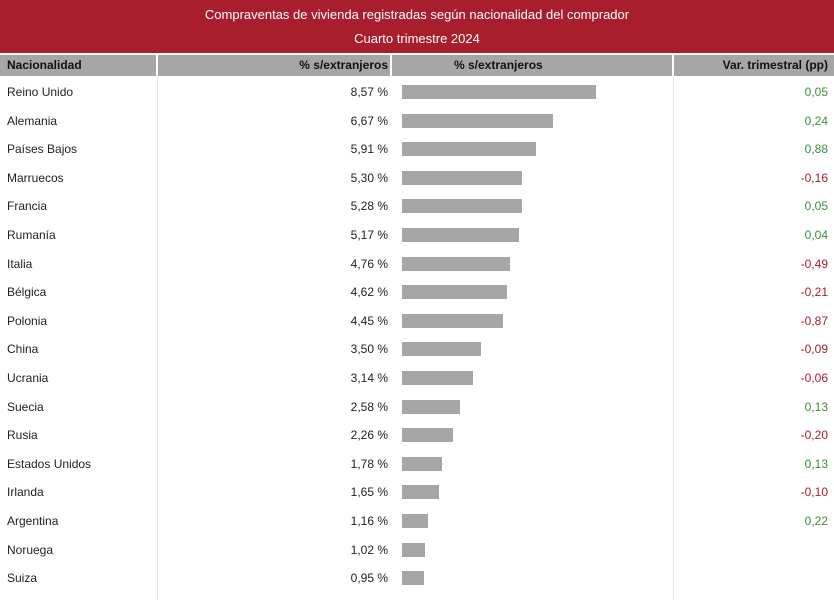  I want to click on pct-value: 1,78 %, so click(369, 463).